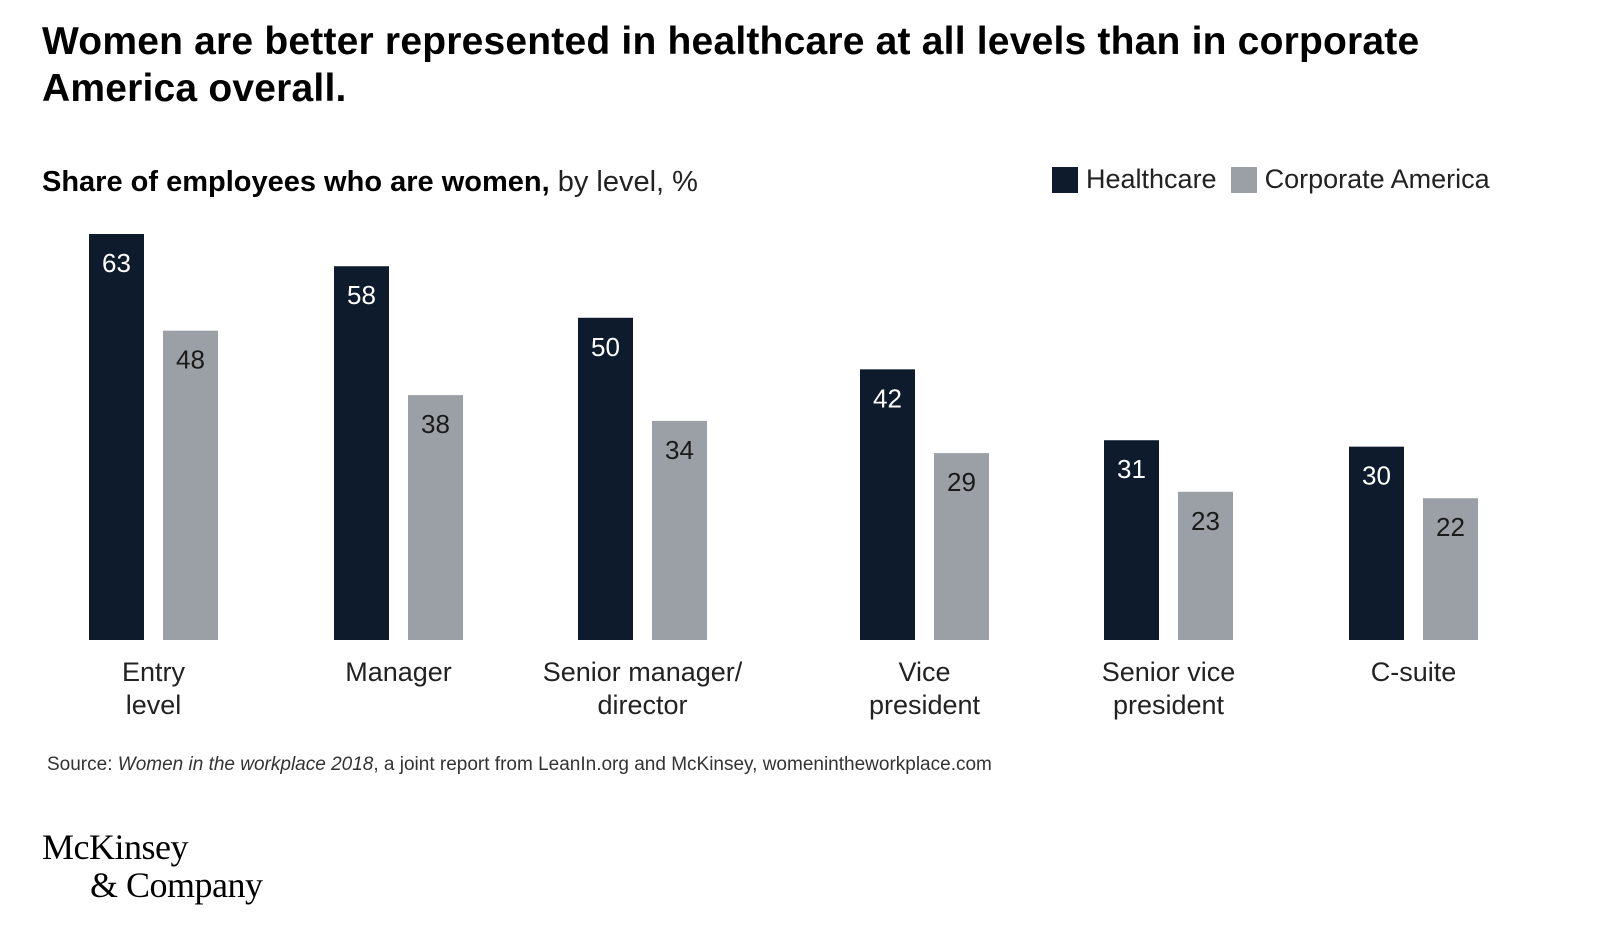  What do you see at coordinates (116, 263) in the screenshot?
I see `data-label-healthcare-0: 63` at bounding box center [116, 263].